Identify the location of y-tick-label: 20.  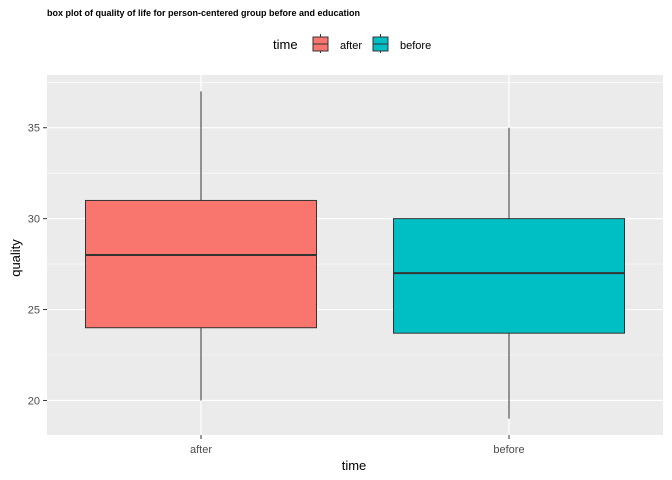
(34, 401).